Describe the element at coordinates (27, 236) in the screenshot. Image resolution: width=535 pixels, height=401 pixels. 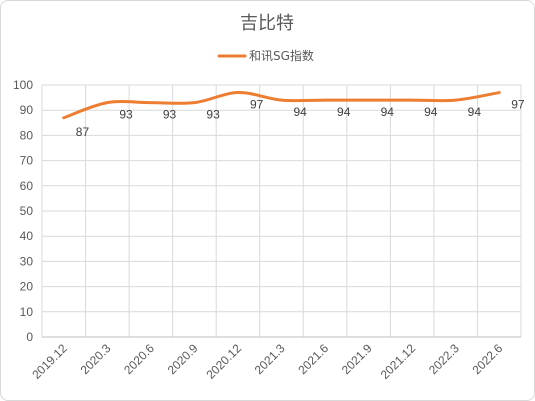
I see `y-tick-label: 40` at that location.